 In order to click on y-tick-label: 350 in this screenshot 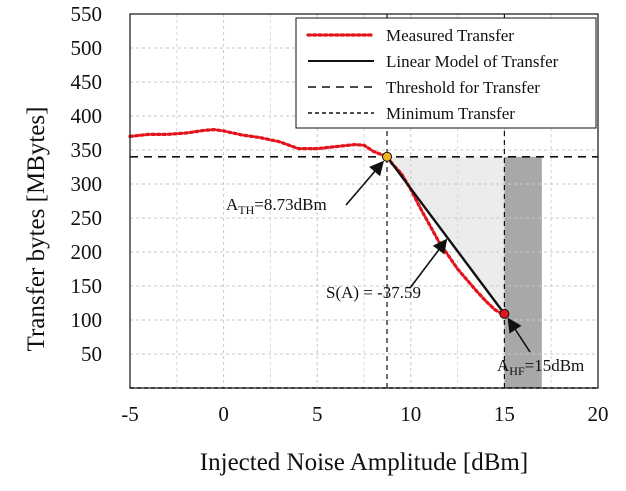, I will do `click(87, 150)`.